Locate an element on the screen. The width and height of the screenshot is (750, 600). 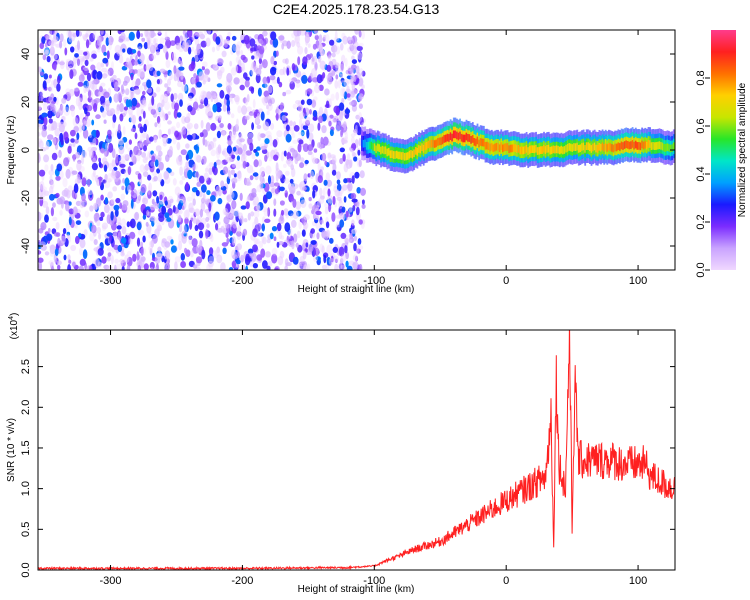
y-tick-label: 0.5 is located at coordinates (26, 529).